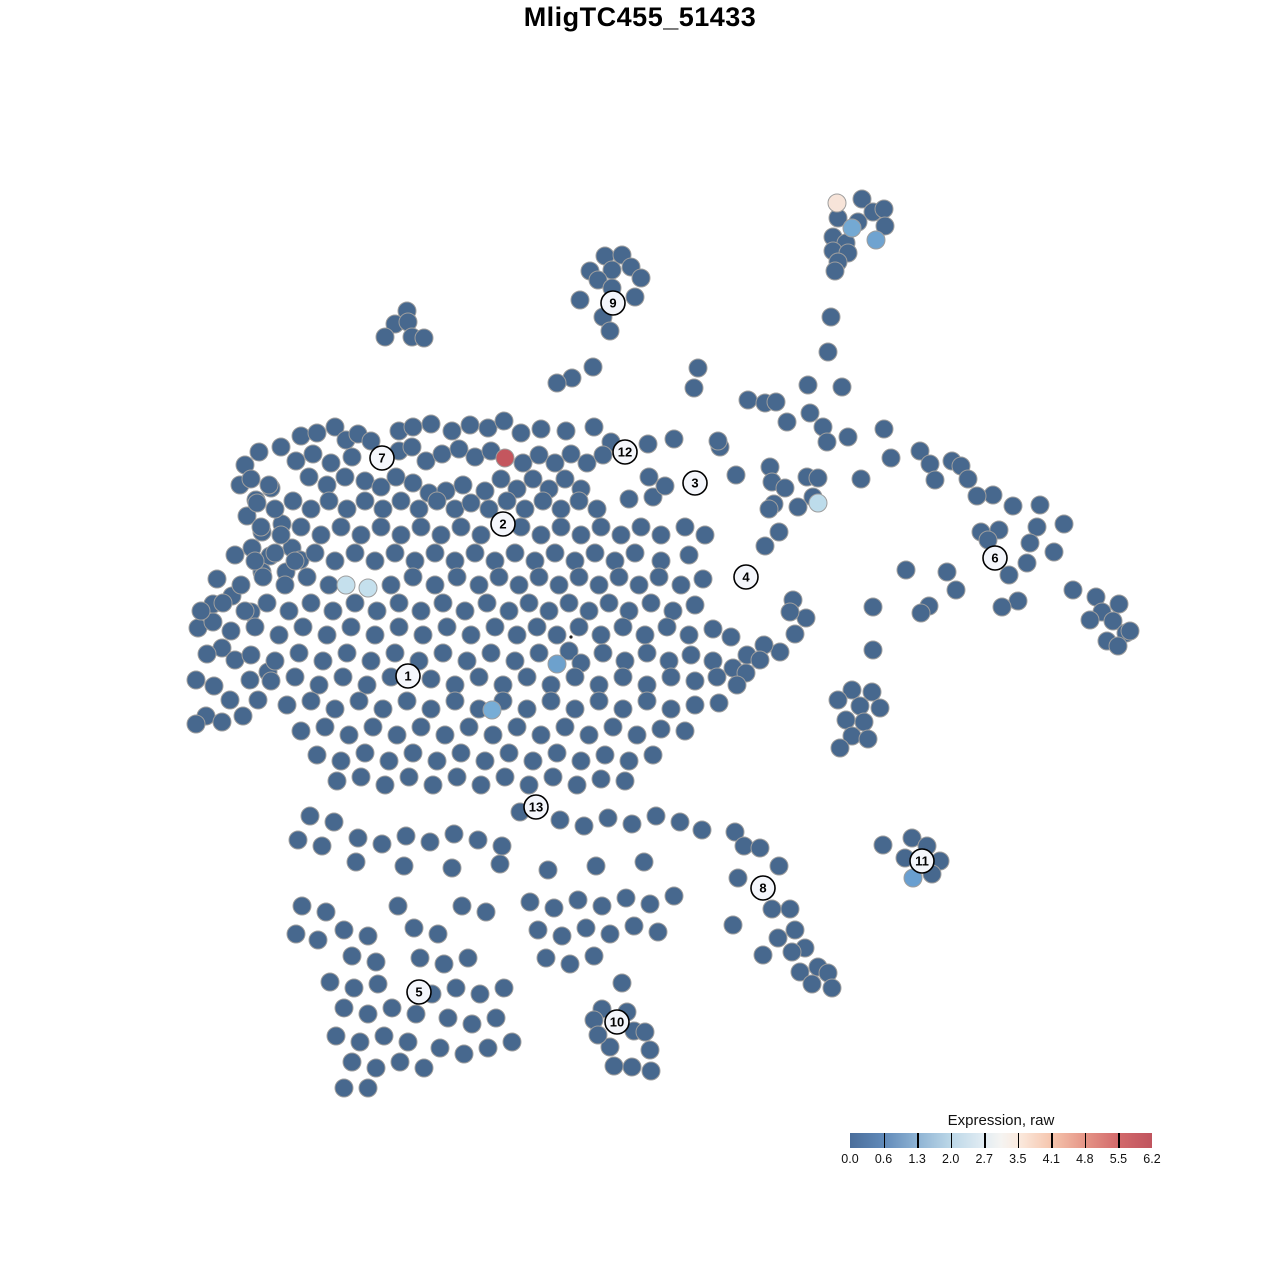 The height and width of the screenshot is (1280, 1280). I want to click on legend-tick-label: 2.0, so click(950, 1159).